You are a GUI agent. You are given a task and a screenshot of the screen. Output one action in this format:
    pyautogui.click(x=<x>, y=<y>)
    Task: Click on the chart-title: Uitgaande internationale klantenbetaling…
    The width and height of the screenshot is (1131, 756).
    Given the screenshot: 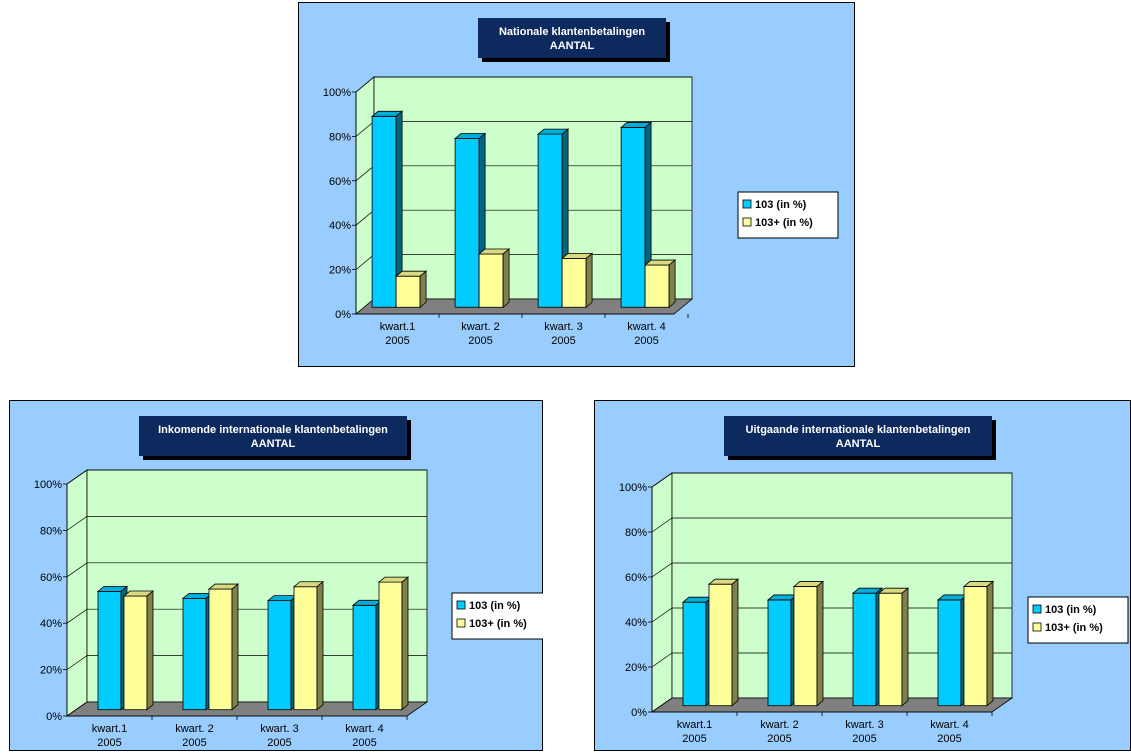 What is the action you would take?
    pyautogui.click(x=858, y=430)
    